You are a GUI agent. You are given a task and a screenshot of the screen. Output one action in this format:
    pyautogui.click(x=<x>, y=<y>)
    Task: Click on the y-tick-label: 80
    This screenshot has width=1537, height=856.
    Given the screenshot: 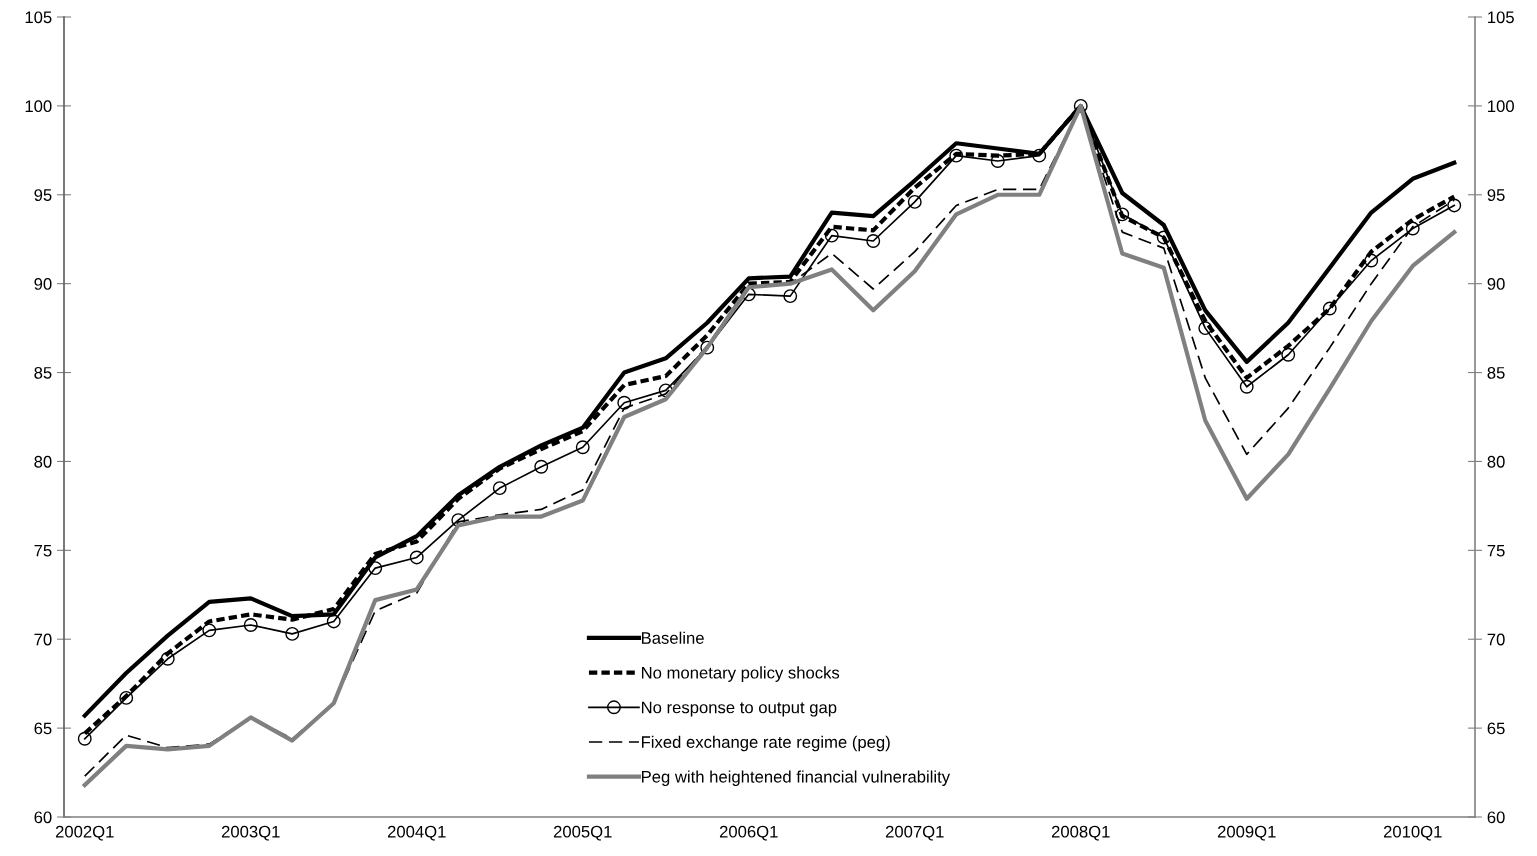 What is the action you would take?
    pyautogui.click(x=43, y=461)
    